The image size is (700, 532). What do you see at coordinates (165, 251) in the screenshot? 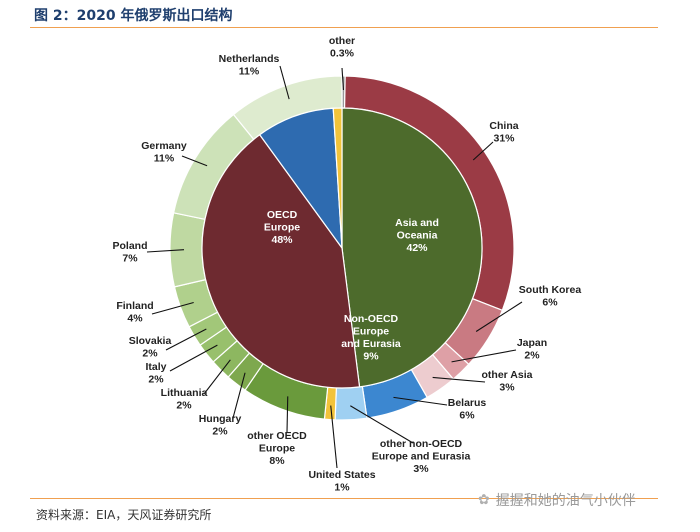
I see `leader-poland` at bounding box center [165, 251].